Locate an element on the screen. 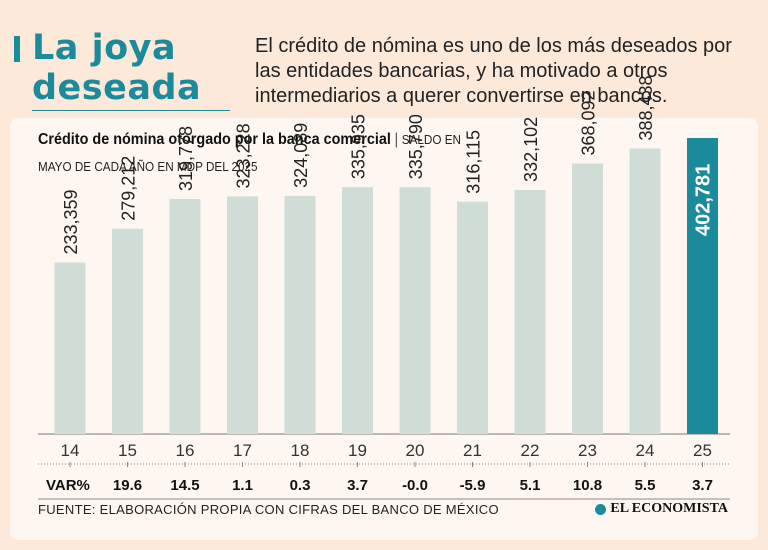 Image resolution: width=768 pixels, height=550 pixels. x-tick-19: 19 is located at coordinates (357, 450).